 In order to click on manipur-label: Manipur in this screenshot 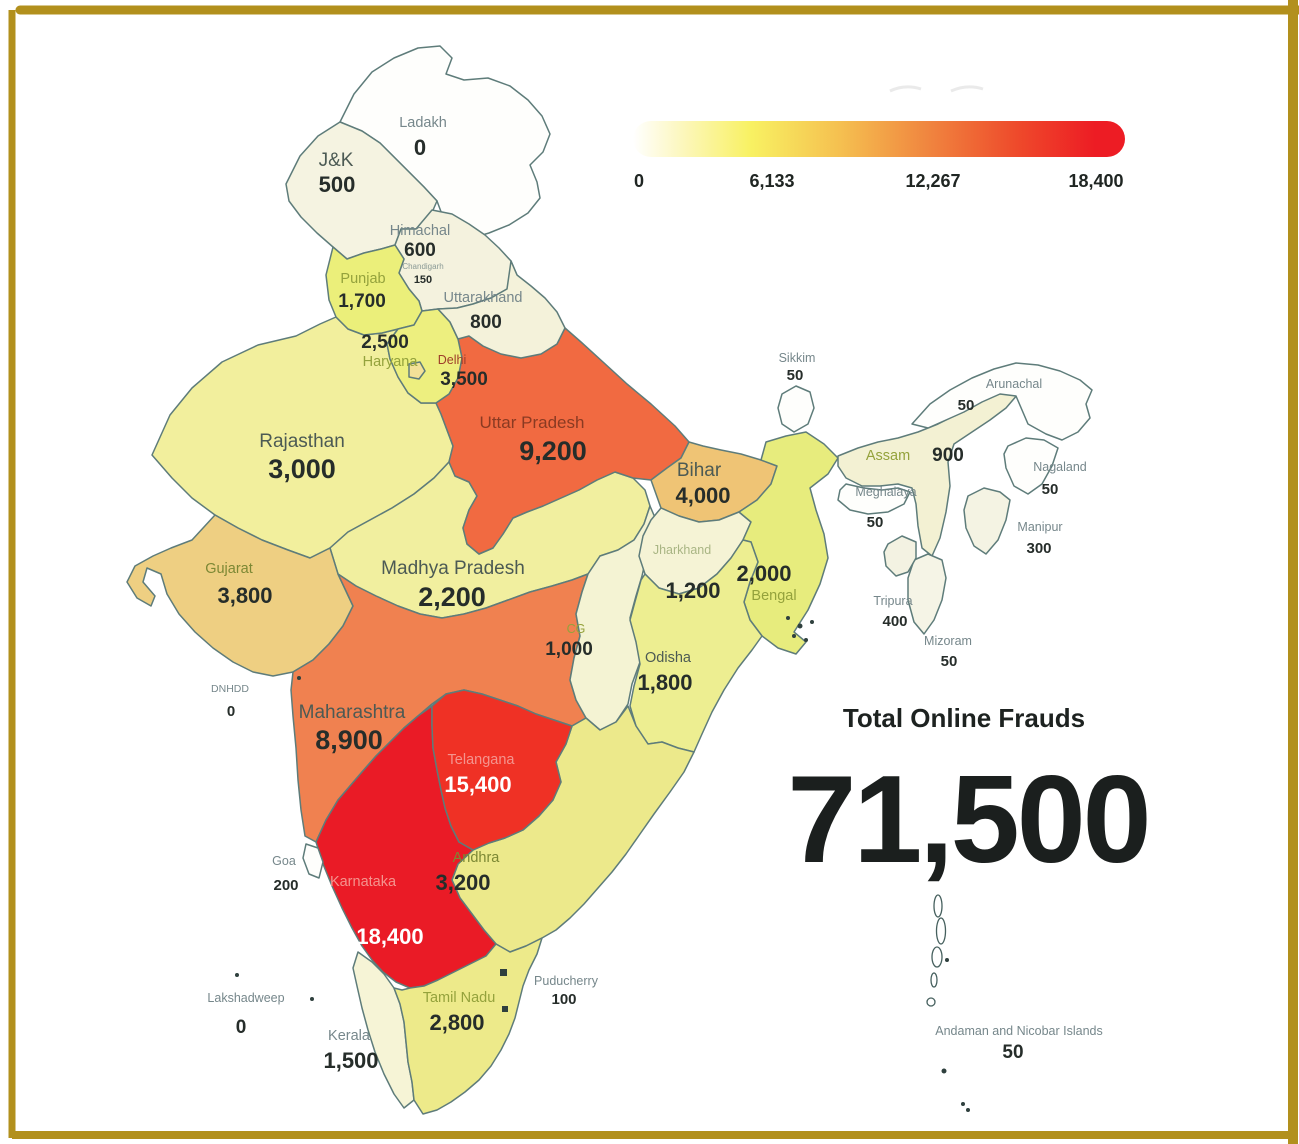, I will do `click(1039, 527)`.